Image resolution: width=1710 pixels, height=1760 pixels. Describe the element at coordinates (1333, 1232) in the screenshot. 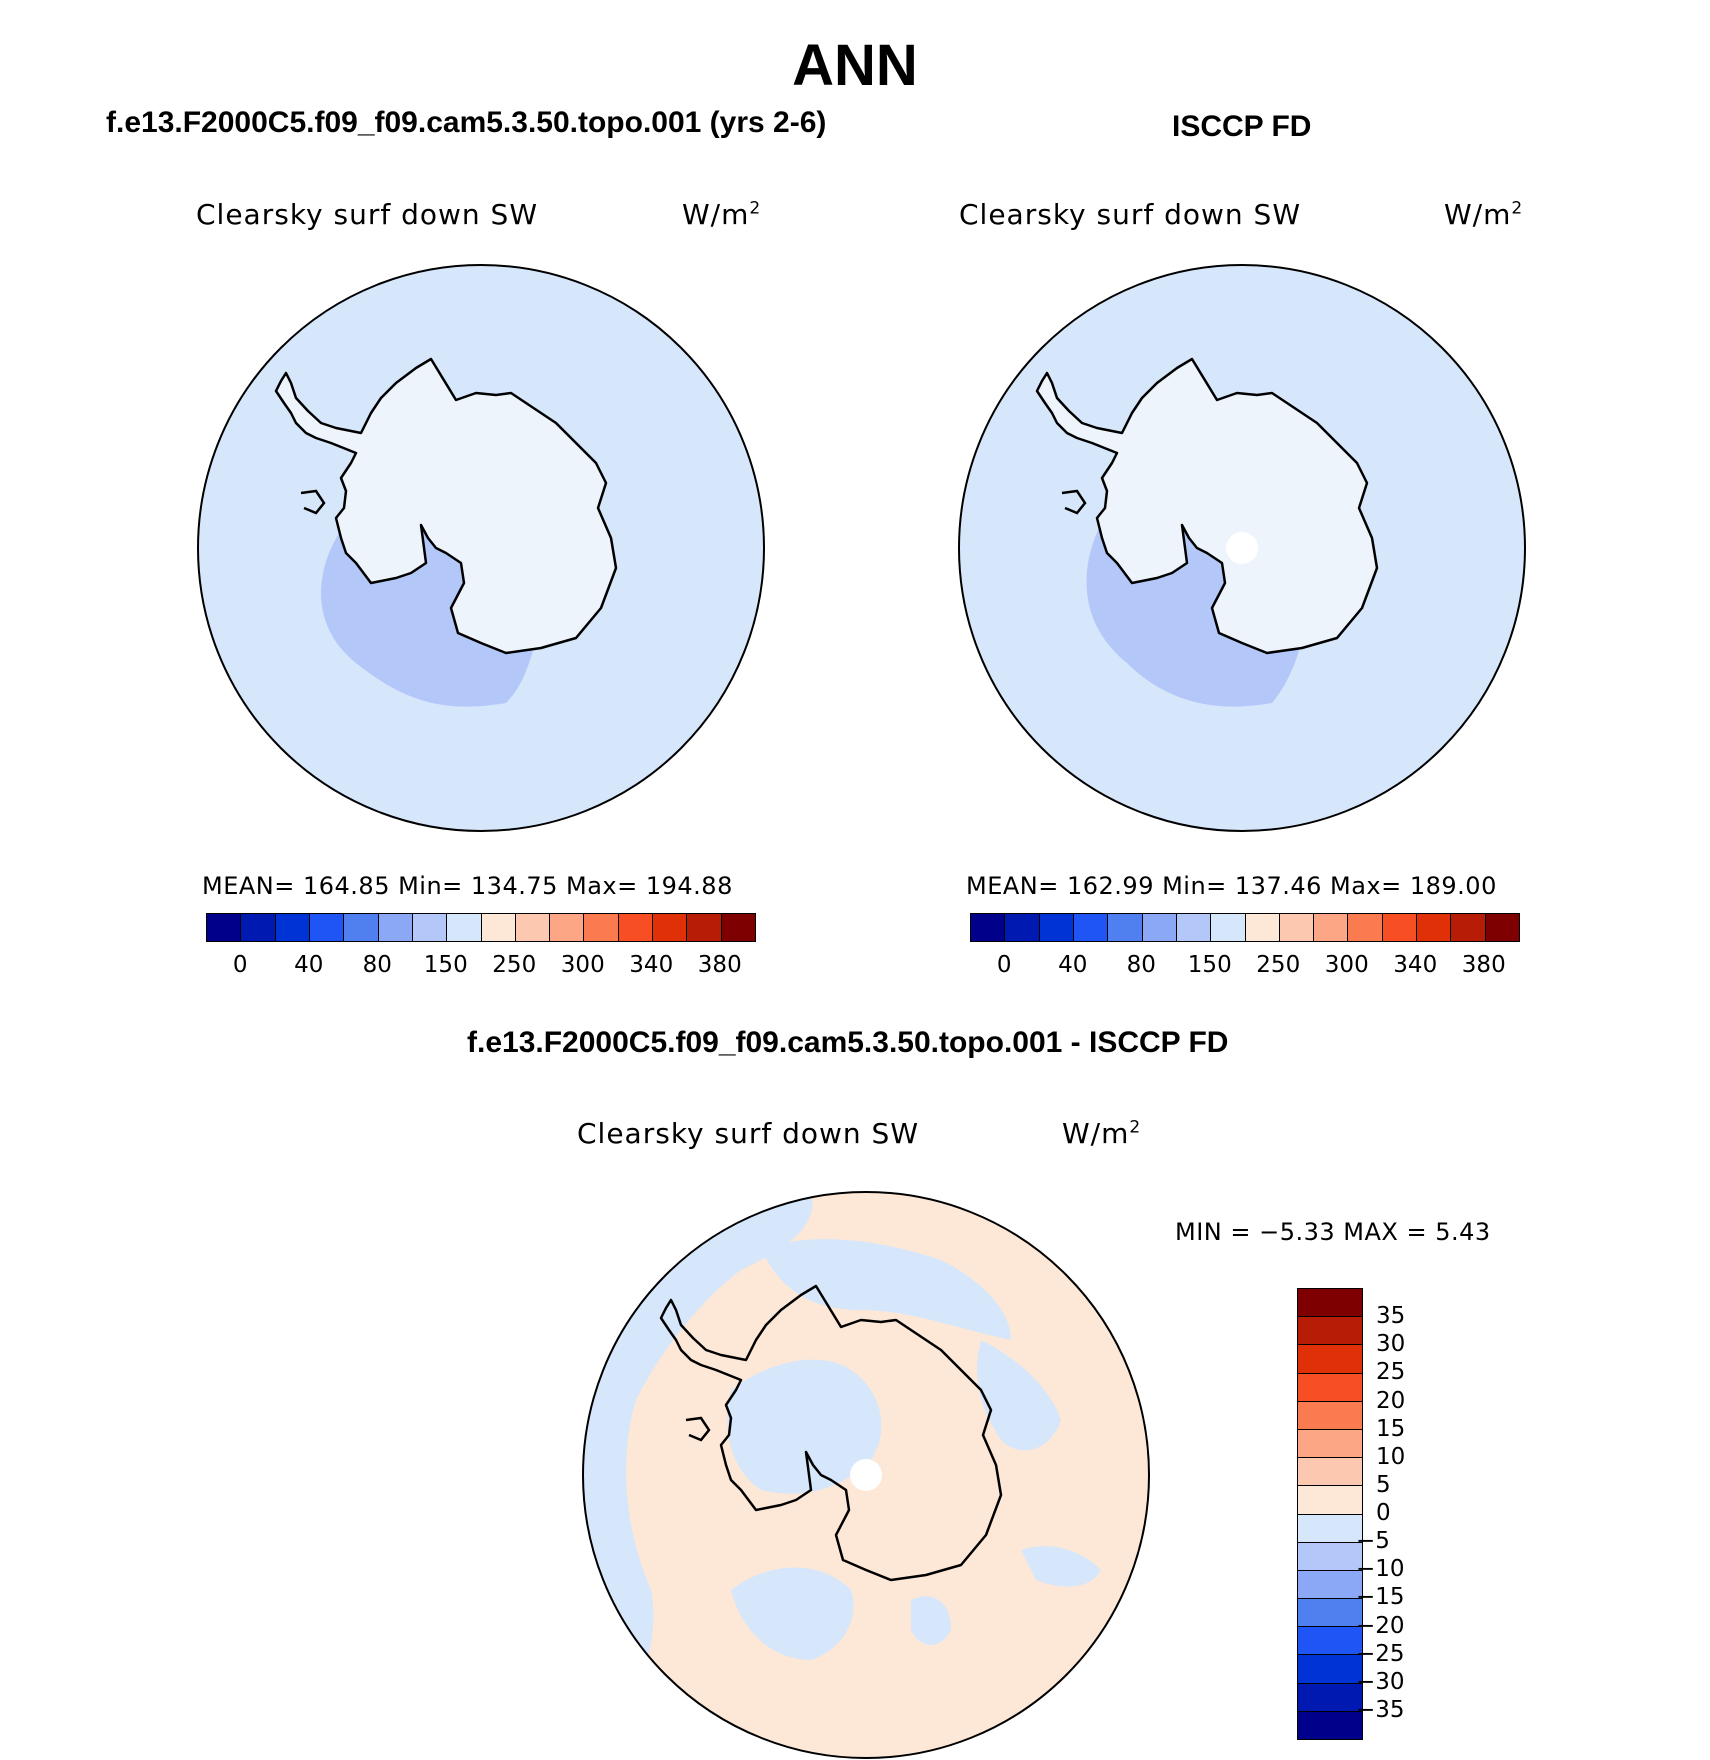

I see `panel3-minmax-stats: MIN = −5.33 MAX = 5.43` at that location.